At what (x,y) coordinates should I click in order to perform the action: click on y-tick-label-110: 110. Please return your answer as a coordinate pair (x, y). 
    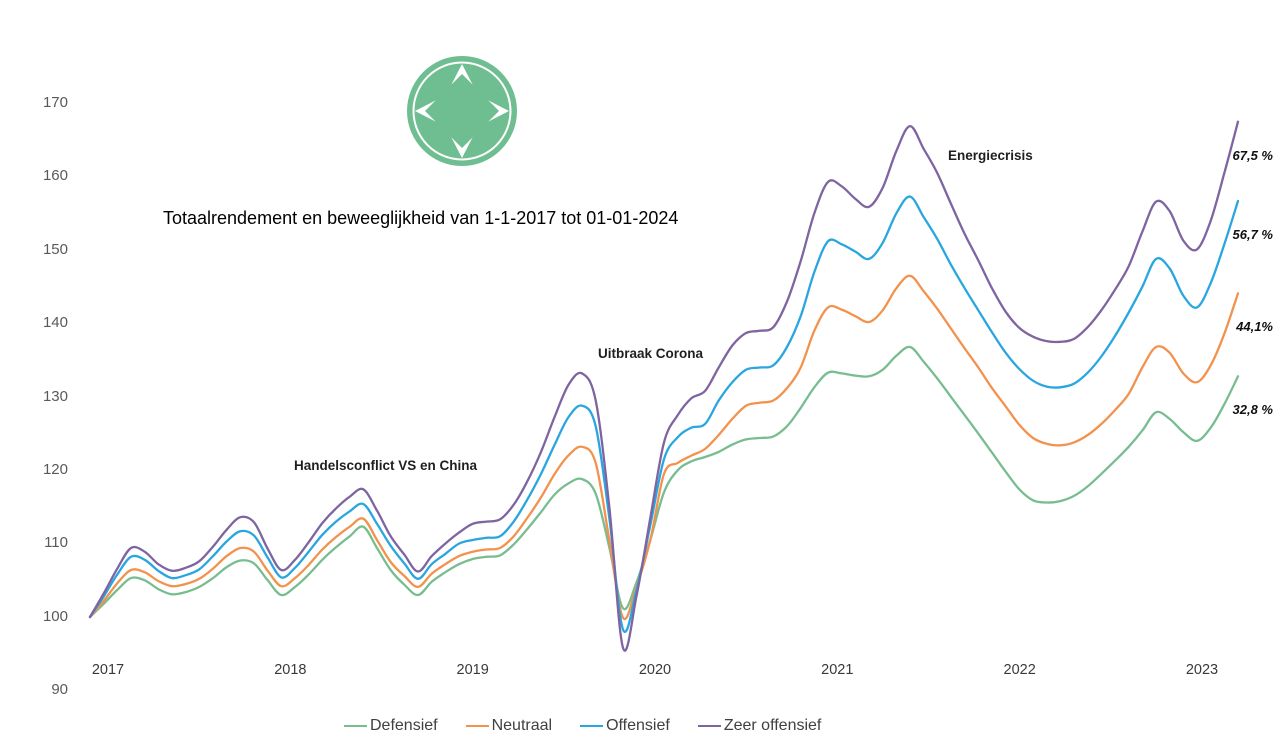
    Looking at the image, I should click on (56, 543).